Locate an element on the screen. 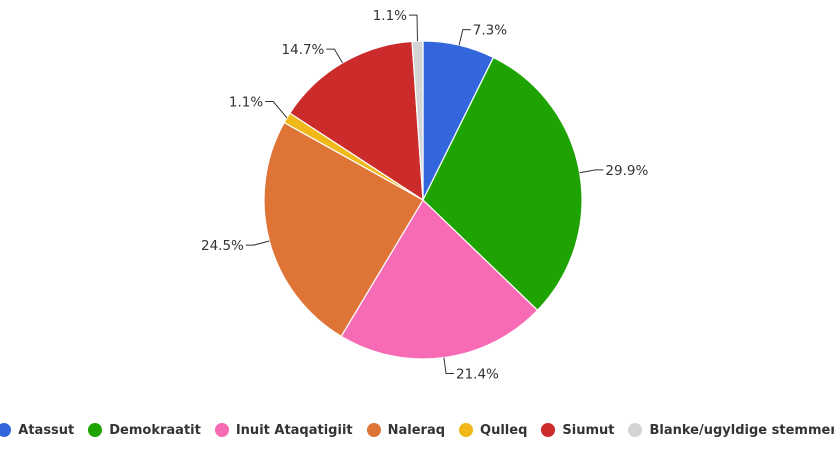  legend-label: Qulleq is located at coordinates (504, 430).